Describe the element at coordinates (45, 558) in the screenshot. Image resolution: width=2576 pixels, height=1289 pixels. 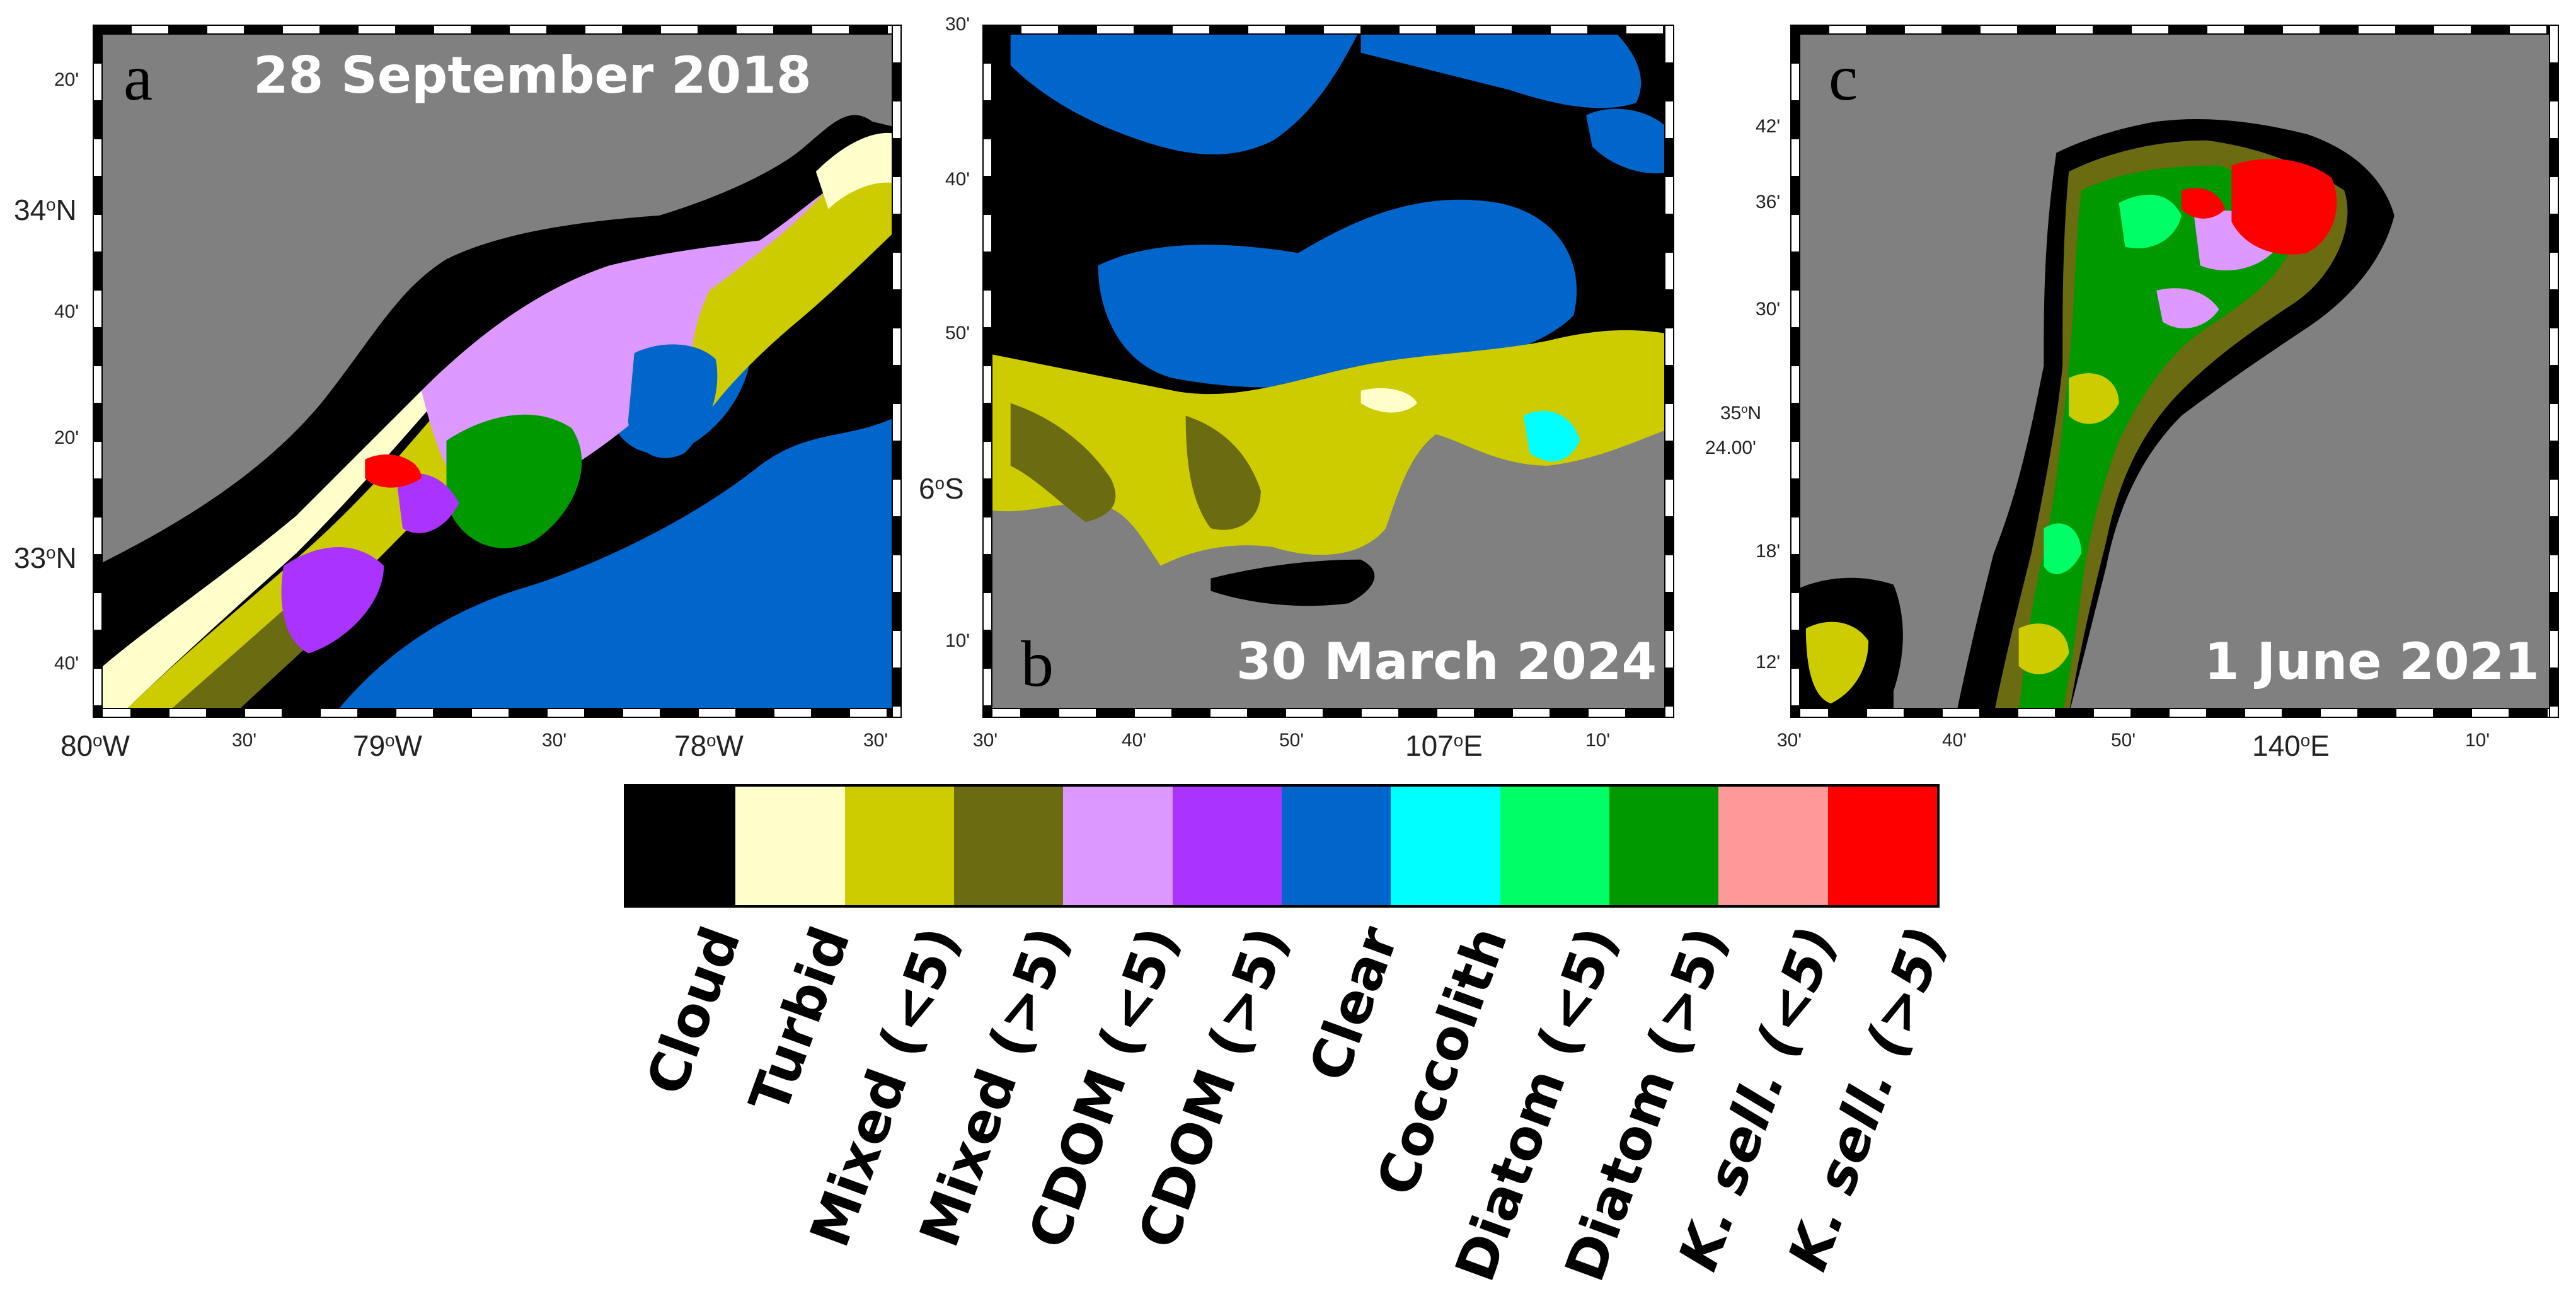
I see `lat-label-a-4: 33oN` at that location.